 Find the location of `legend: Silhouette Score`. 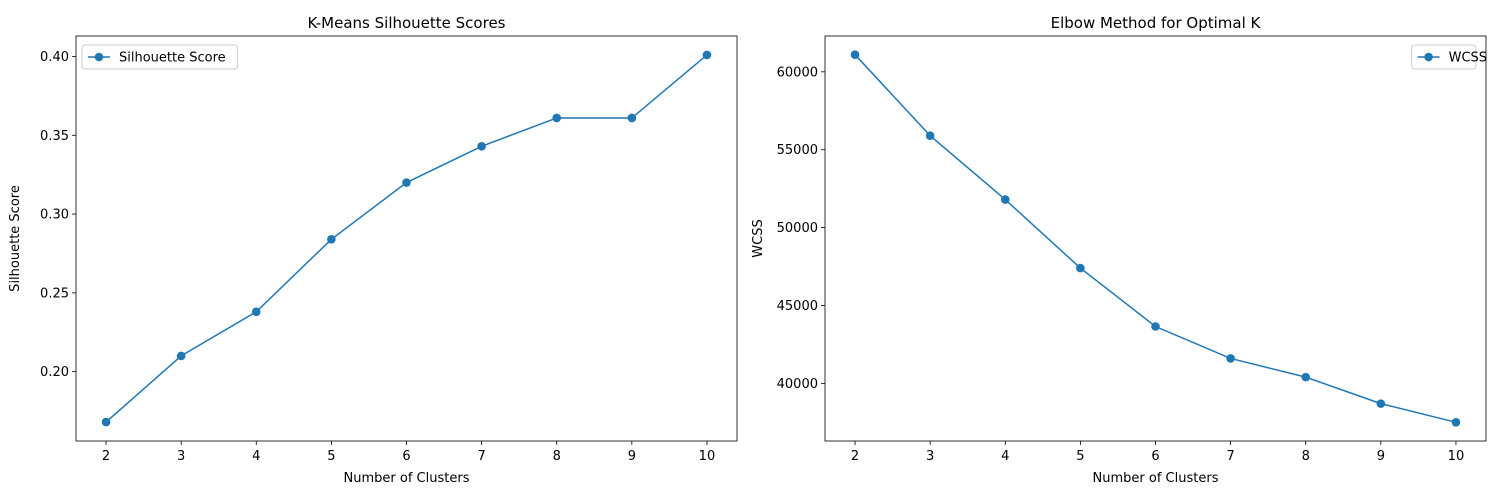

legend: Silhouette Score is located at coordinates (160, 57).